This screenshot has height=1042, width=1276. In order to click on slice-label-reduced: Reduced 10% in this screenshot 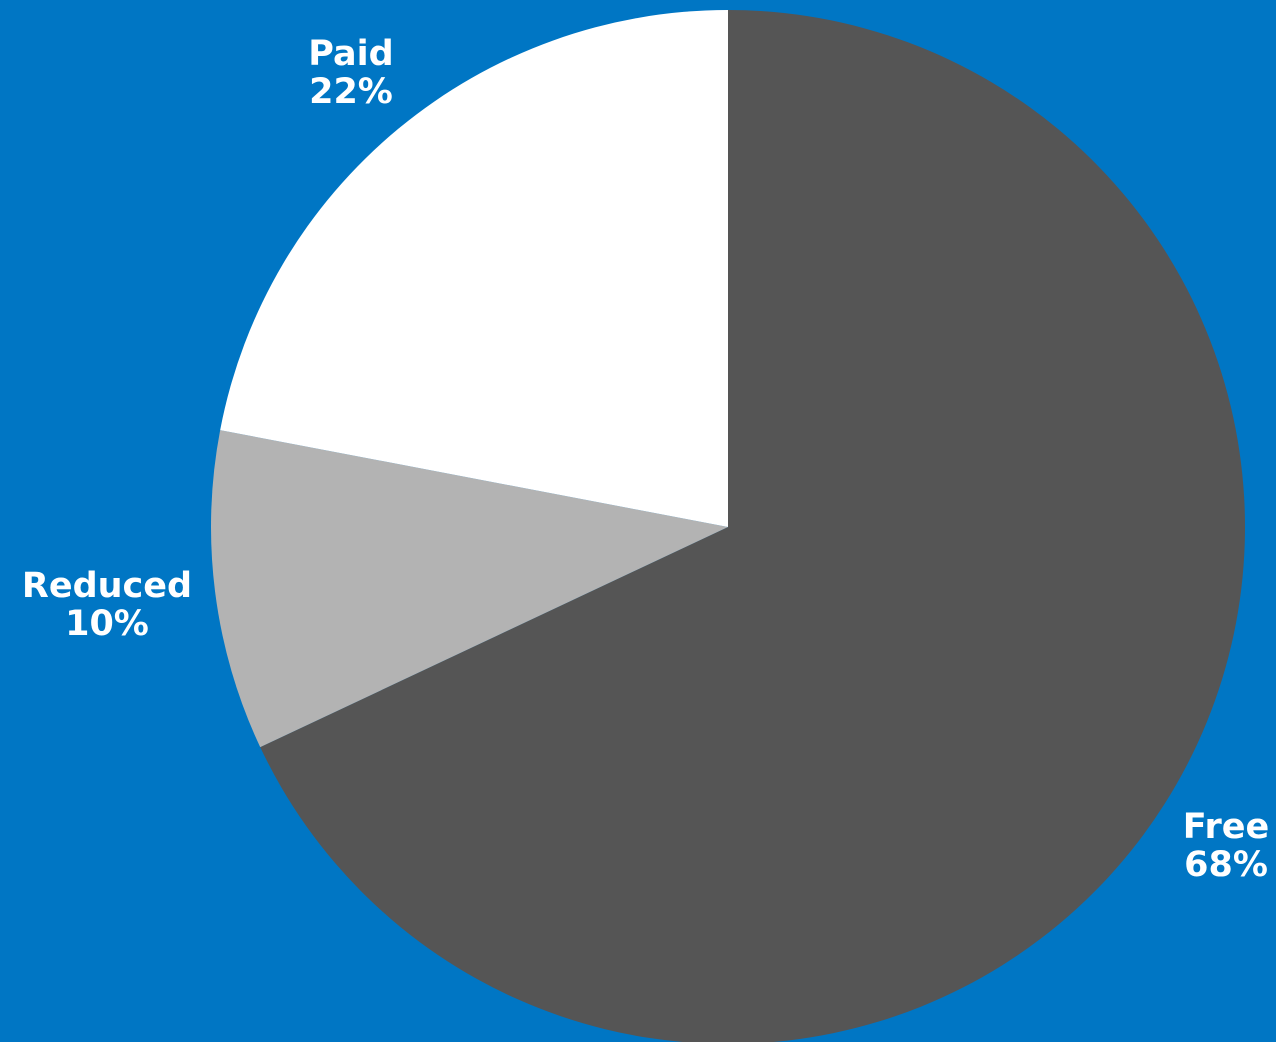, I will do `click(107, 605)`.